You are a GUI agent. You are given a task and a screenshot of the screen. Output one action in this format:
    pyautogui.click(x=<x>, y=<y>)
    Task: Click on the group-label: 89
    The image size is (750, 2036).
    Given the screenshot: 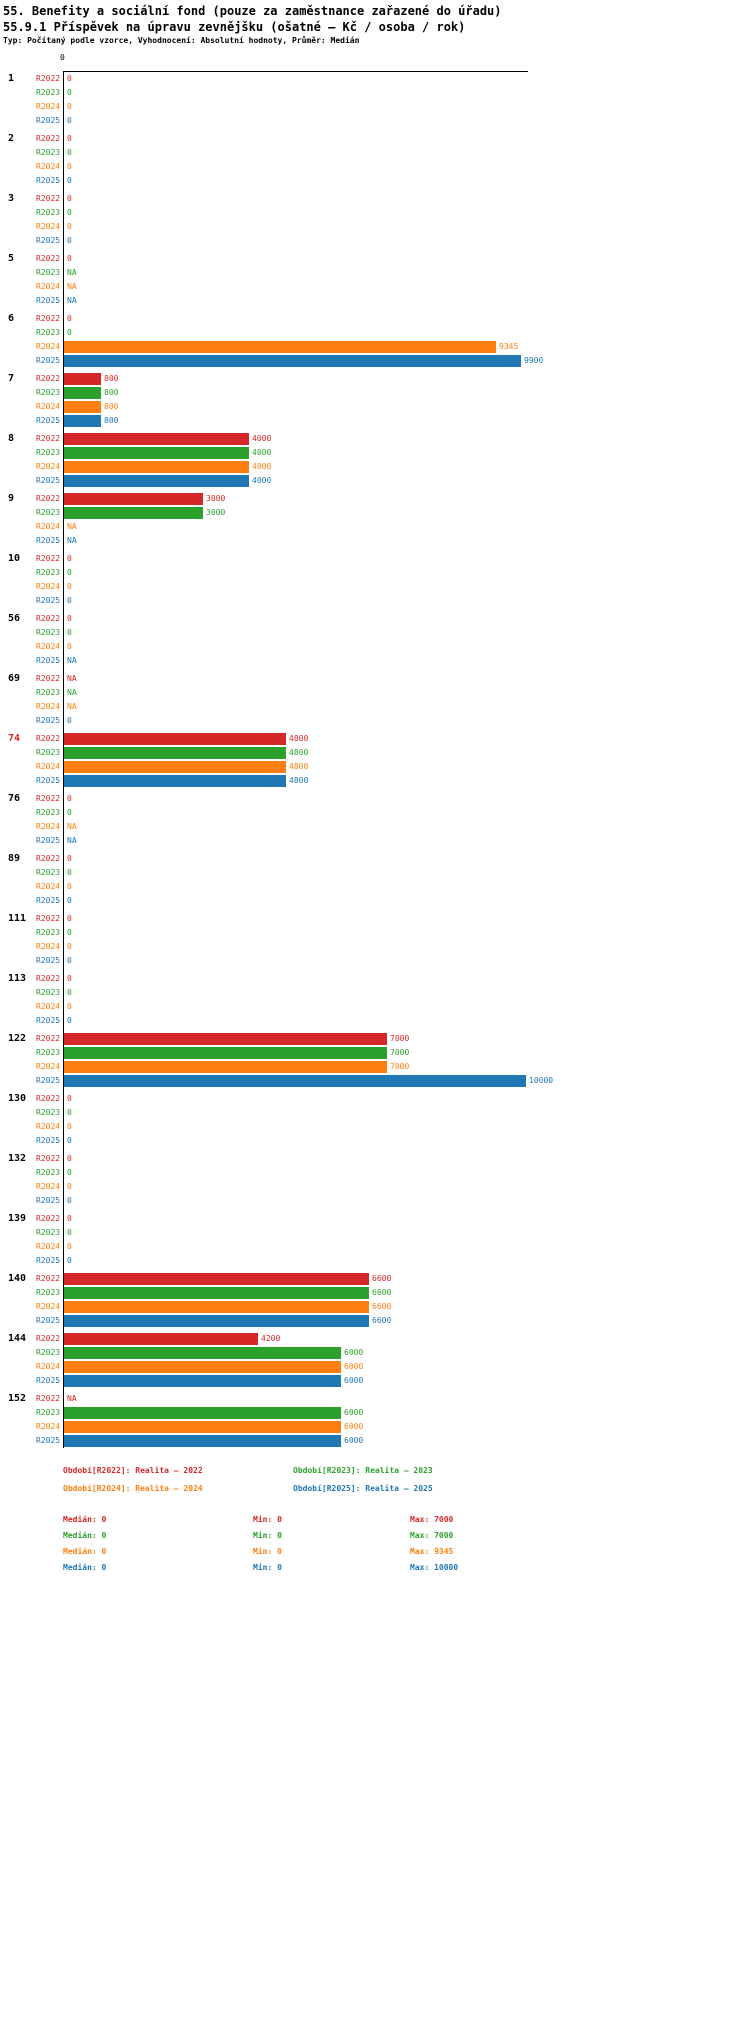 What is the action you would take?
    pyautogui.click(x=14, y=858)
    